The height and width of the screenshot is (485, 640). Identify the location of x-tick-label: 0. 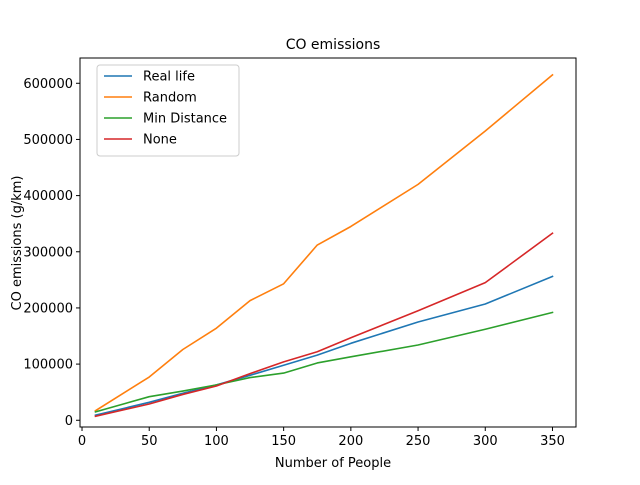
(82, 441).